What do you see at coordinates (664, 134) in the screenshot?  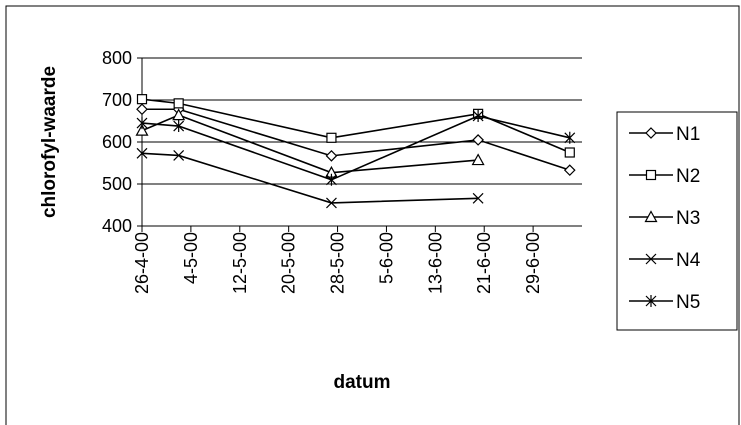 I see `legend-item-N1: N1` at bounding box center [664, 134].